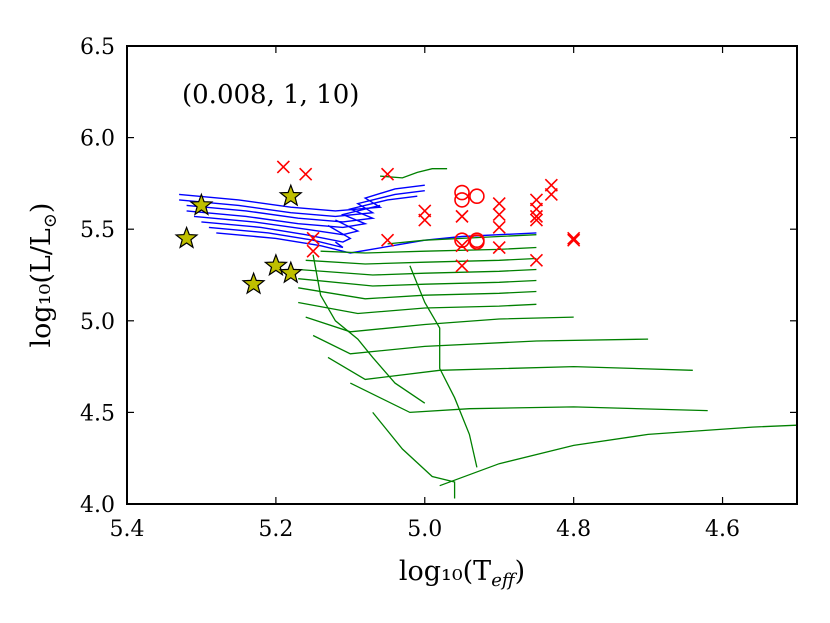 This screenshot has height=623, width=830. I want to click on x-axis-label: log₁₀(Teff), so click(462, 573).